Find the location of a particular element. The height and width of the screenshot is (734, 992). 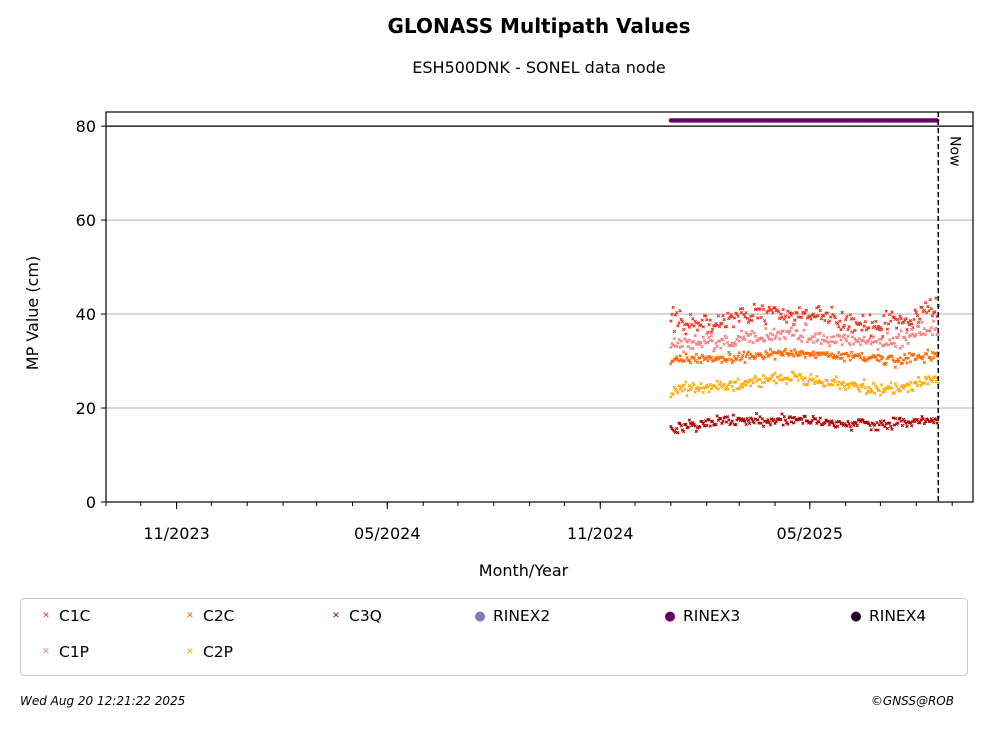

x-axis-label: Month/Year is located at coordinates (524, 570).